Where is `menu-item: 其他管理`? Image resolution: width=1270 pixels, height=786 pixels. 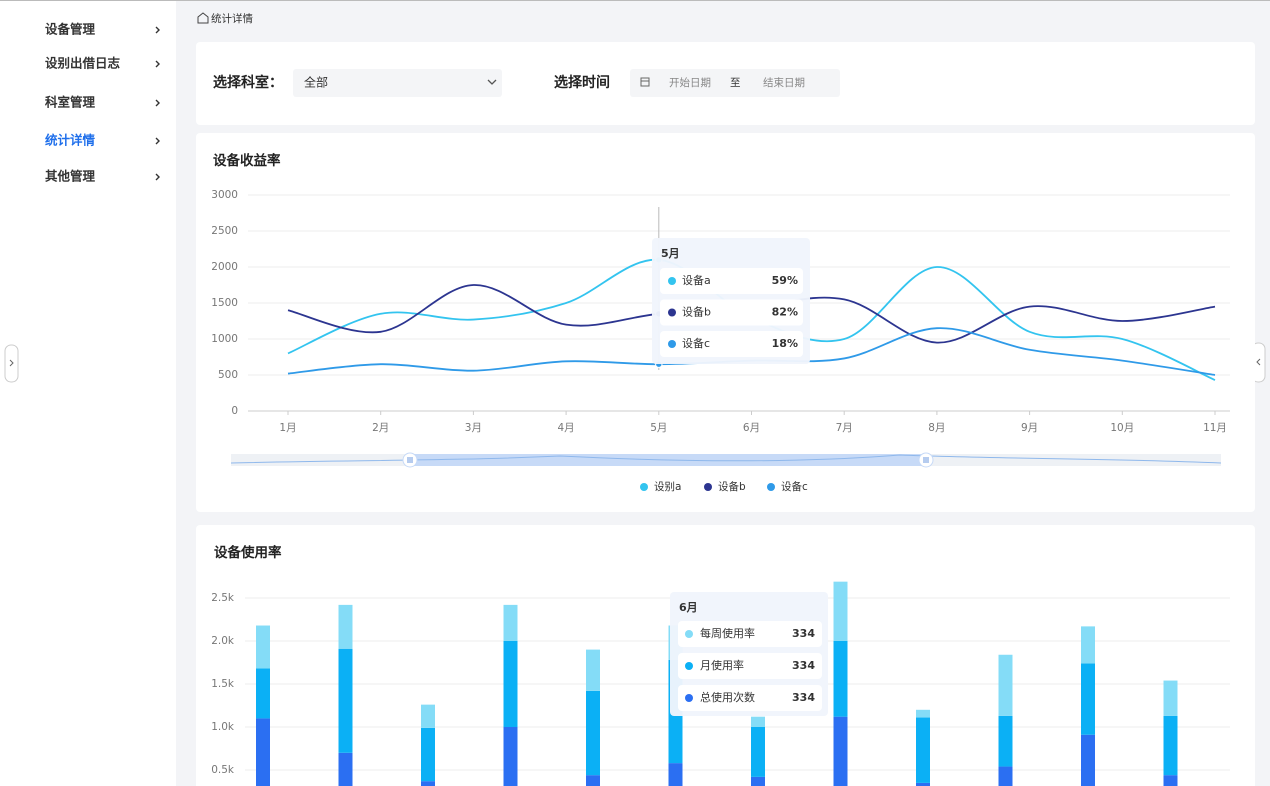 menu-item: 其他管理 is located at coordinates (70, 176).